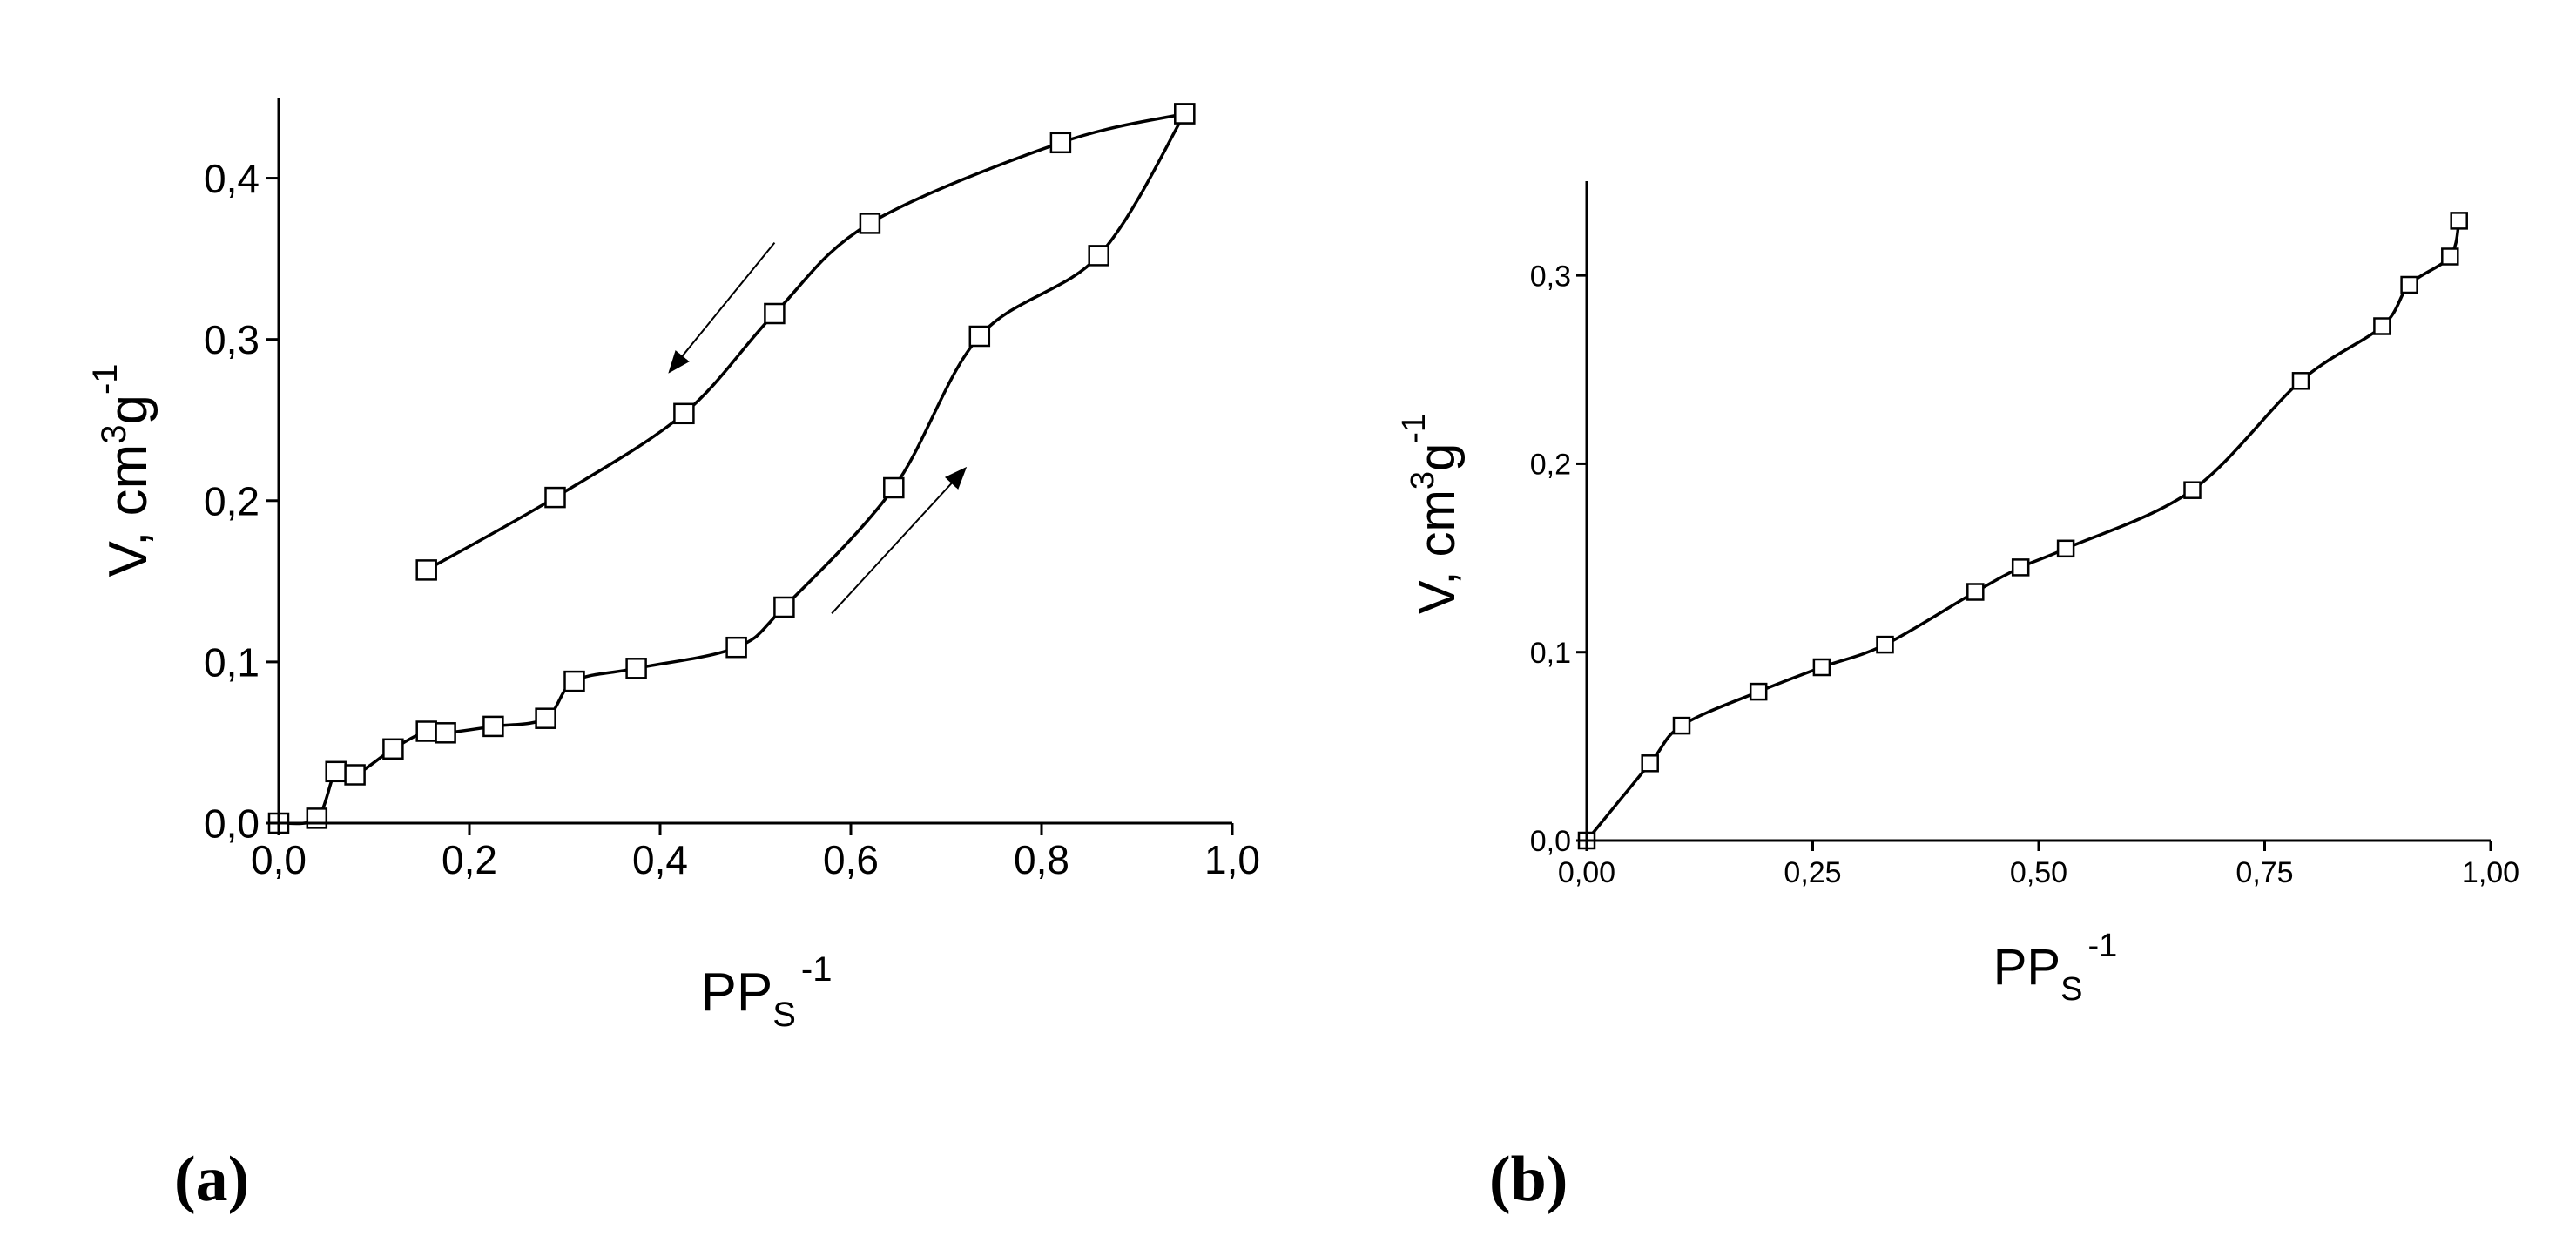 Image resolution: width=2576 pixels, height=1236 pixels. I want to click on chart-b-y-axis-title-a: V, cm, so click(1437, 552).